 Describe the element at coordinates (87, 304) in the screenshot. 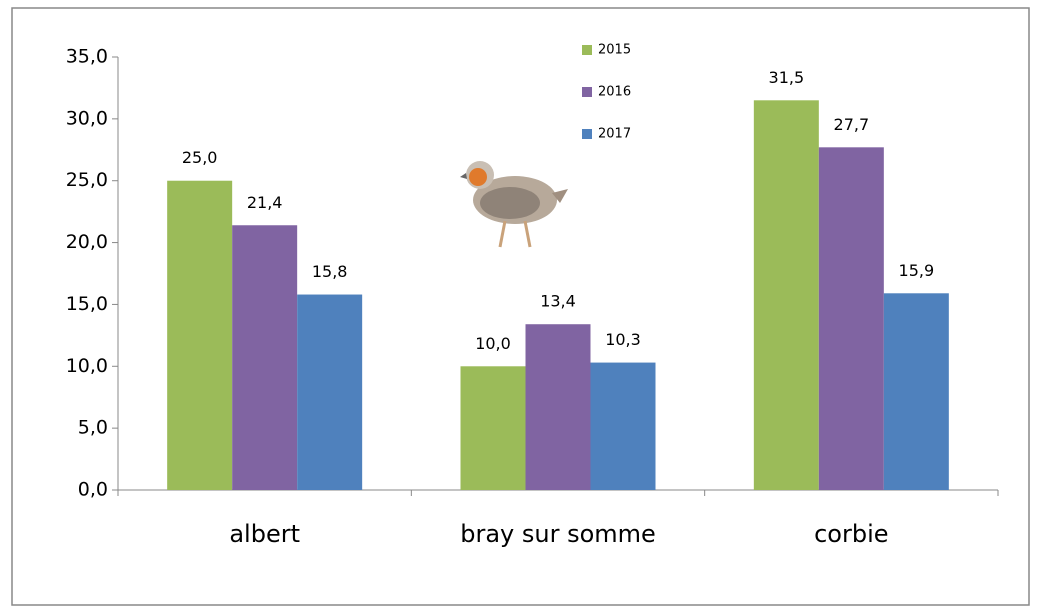

I see `y-tick-label: 15,0` at that location.